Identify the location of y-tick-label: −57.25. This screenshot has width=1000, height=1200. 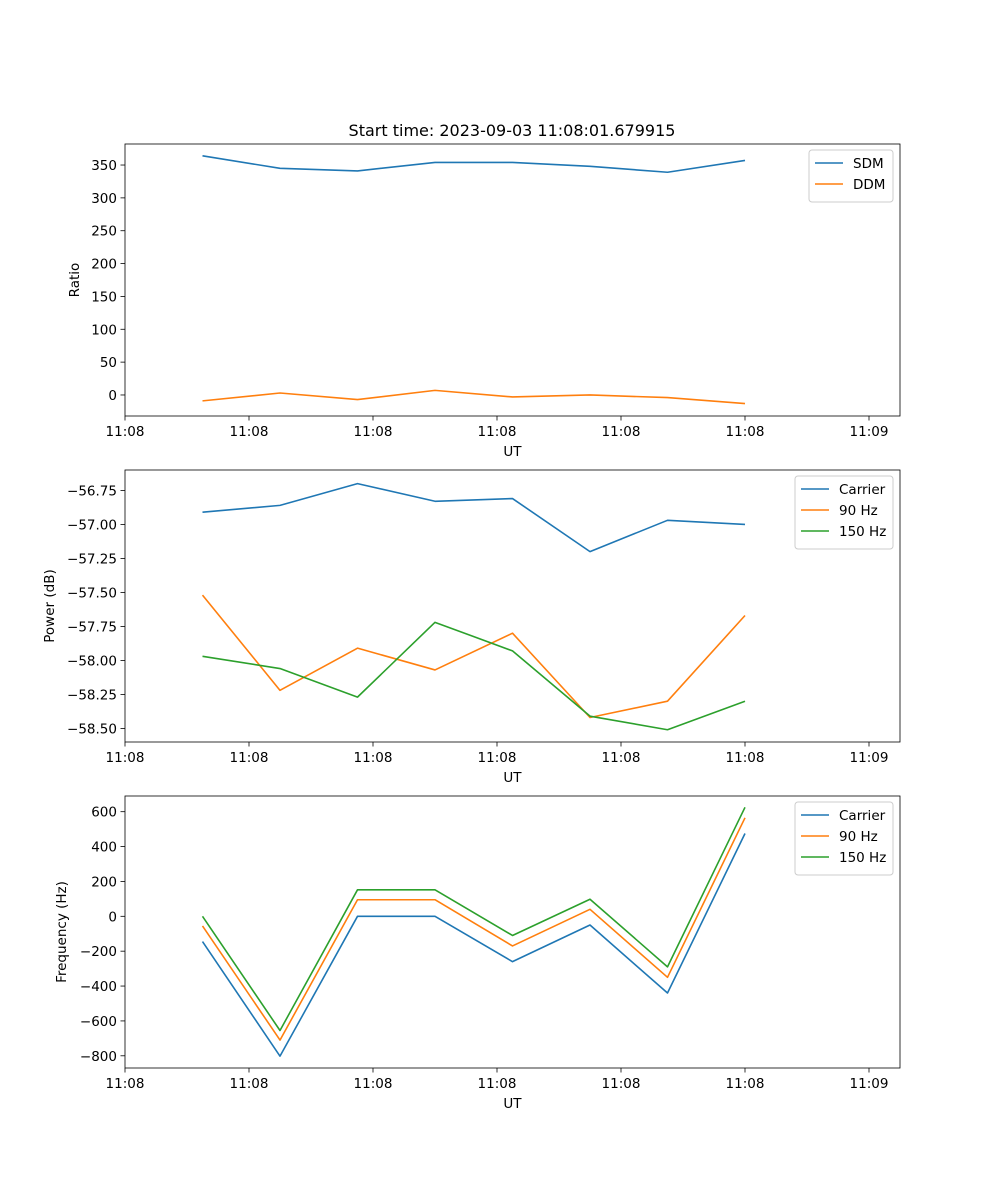
(92, 559).